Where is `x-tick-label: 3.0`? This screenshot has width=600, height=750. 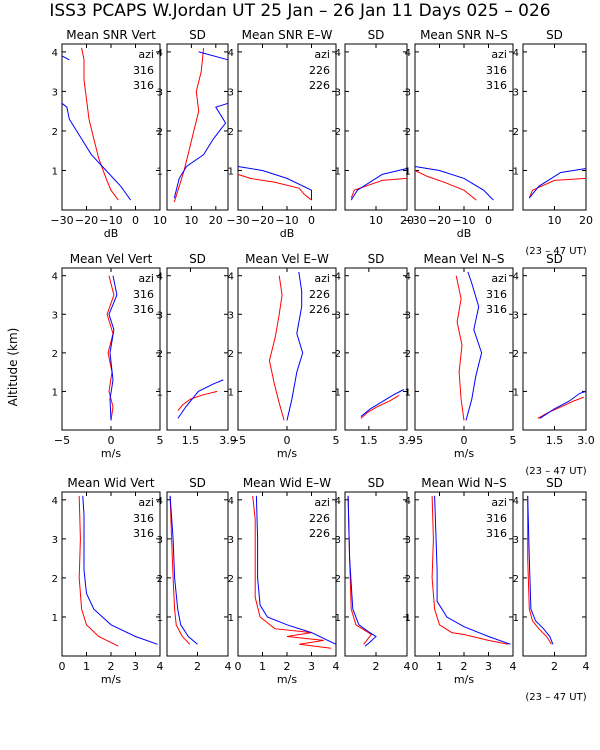 x-tick-label: 3.0 is located at coordinates (586, 440).